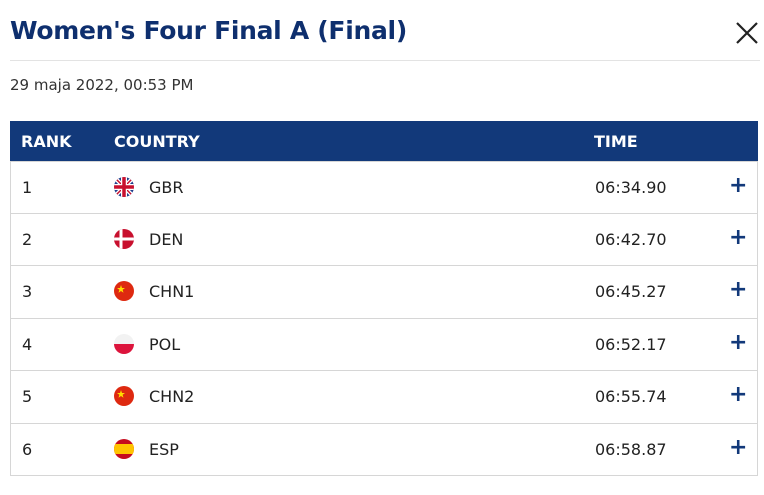 This screenshot has height=495, width=764. I want to click on column-header: RANK, so click(46, 141).